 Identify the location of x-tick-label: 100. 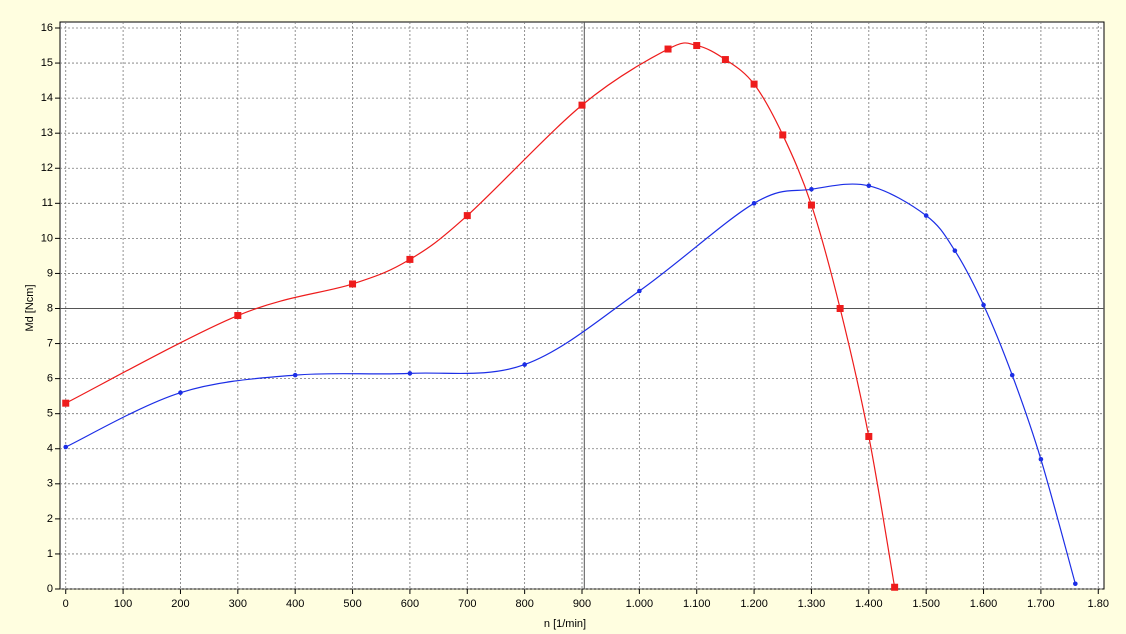
(123, 604).